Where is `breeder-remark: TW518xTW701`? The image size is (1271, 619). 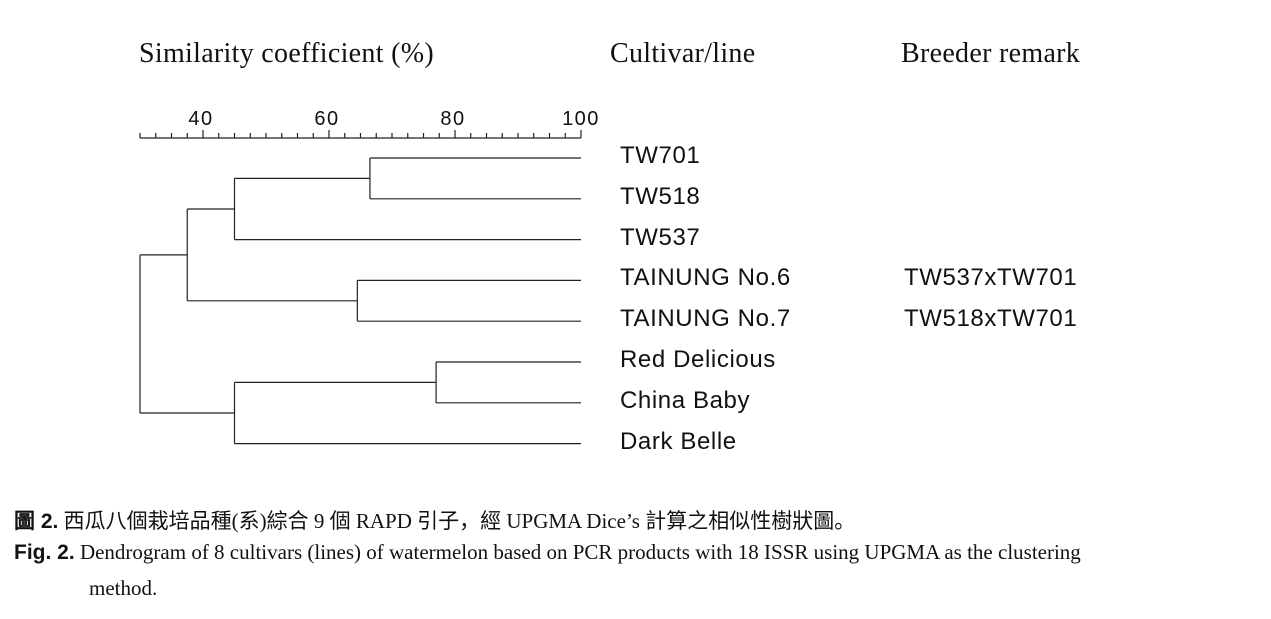
breeder-remark: TW518xTW701 is located at coordinates (991, 319).